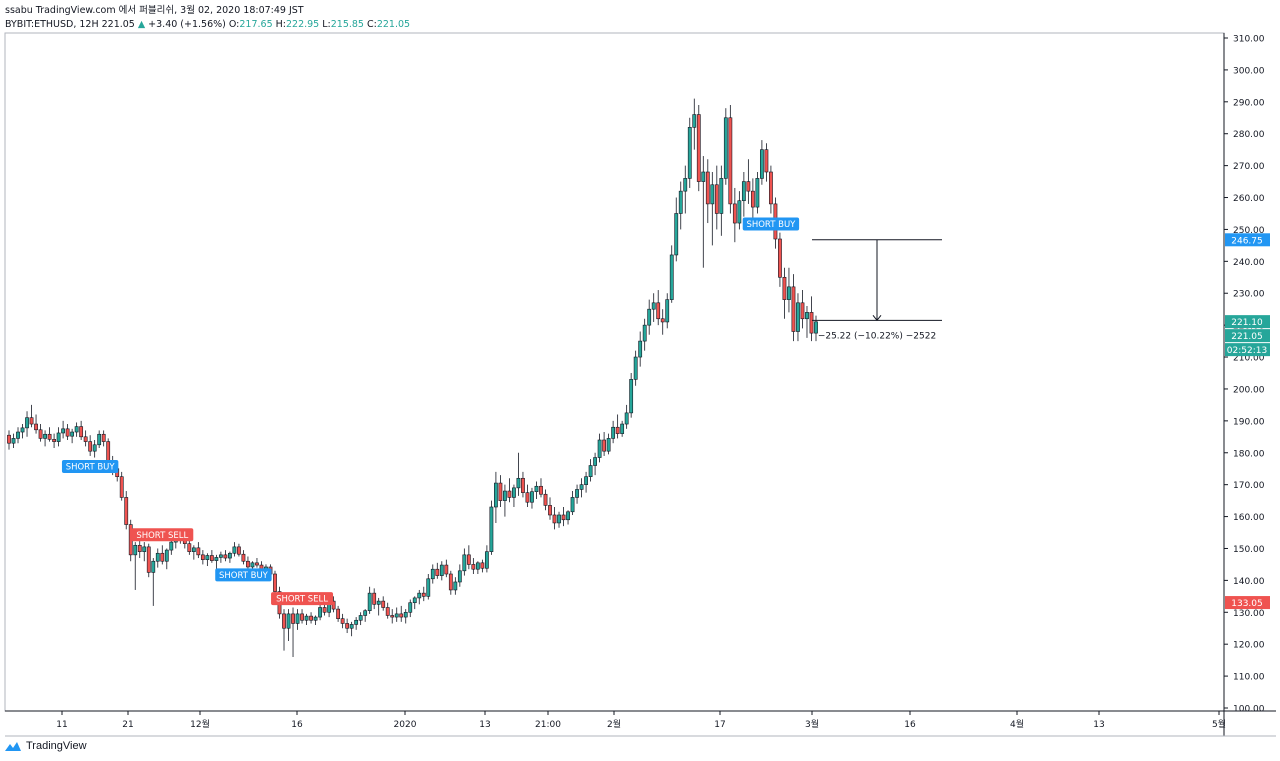 This screenshot has width=1280, height=761. What do you see at coordinates (141, 24) in the screenshot?
I see `change-arrow-icon: ▲` at bounding box center [141, 24].